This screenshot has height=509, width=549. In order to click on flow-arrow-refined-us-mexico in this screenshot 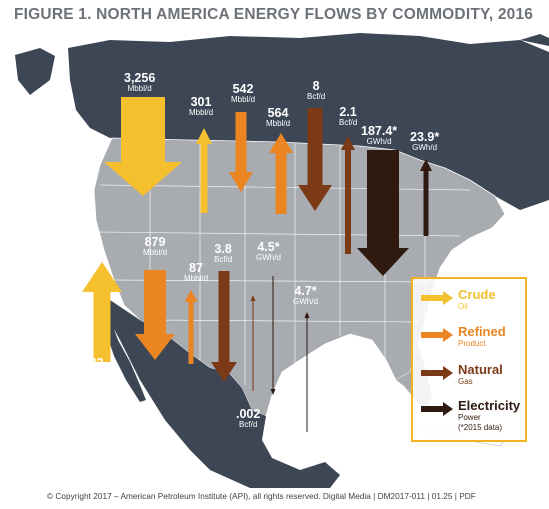, I will do `click(155, 315)`.